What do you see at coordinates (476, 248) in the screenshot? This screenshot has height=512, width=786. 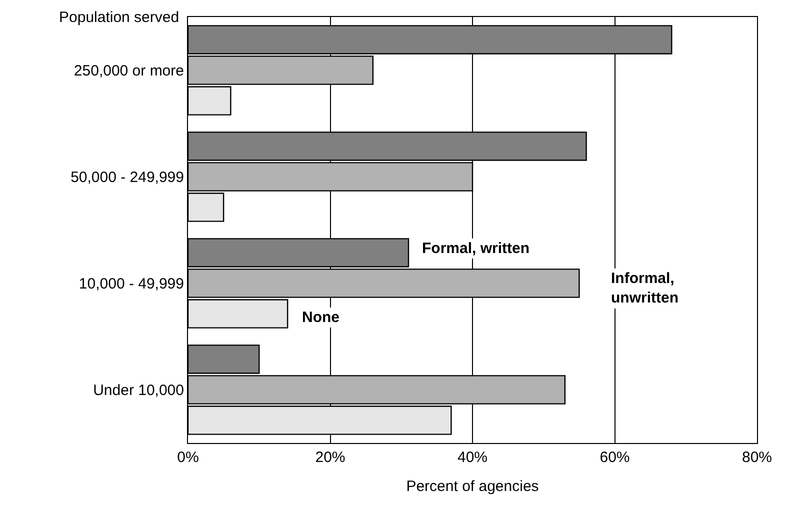 I see `series-label: Formal, written` at bounding box center [476, 248].